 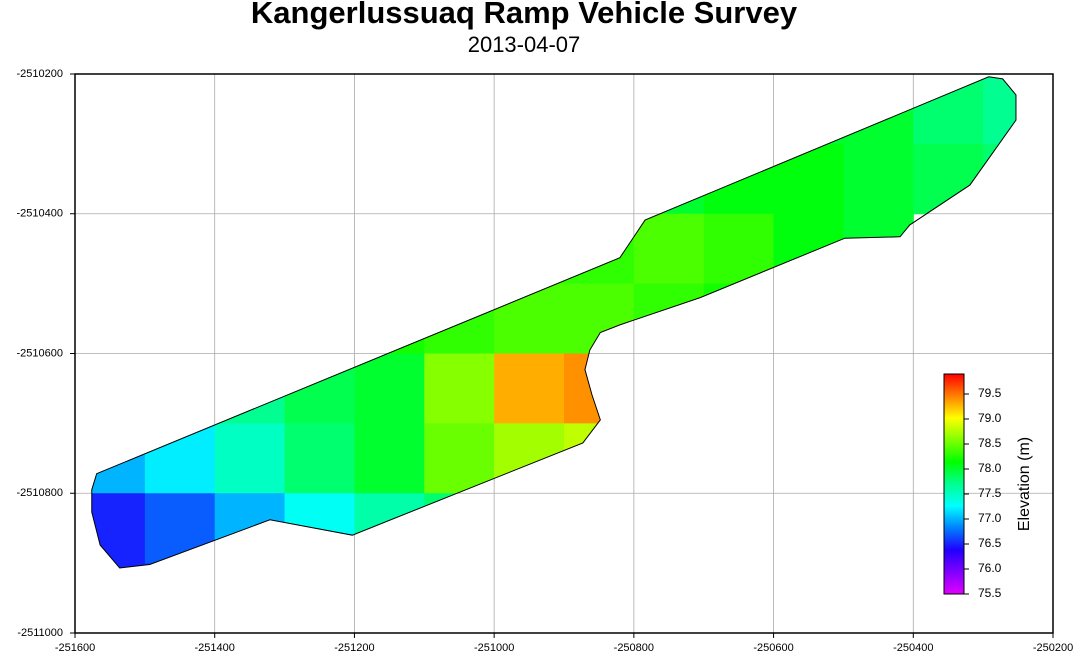 What do you see at coordinates (1024, 484) in the screenshot?
I see `colorbar-label: Elevation (m)` at bounding box center [1024, 484].